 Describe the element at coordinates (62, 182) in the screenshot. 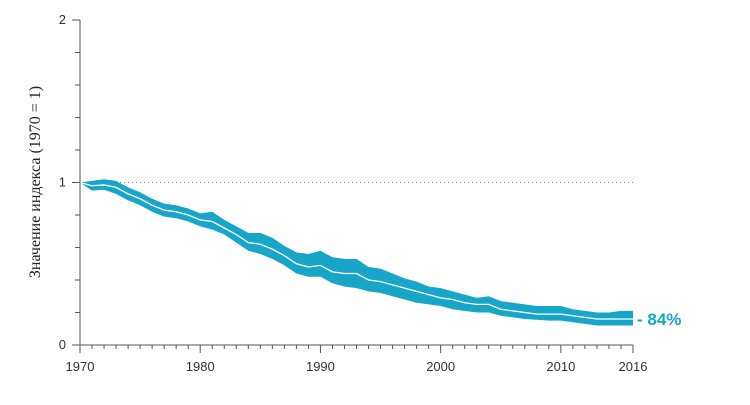

I see `y-tick-label: 1` at that location.